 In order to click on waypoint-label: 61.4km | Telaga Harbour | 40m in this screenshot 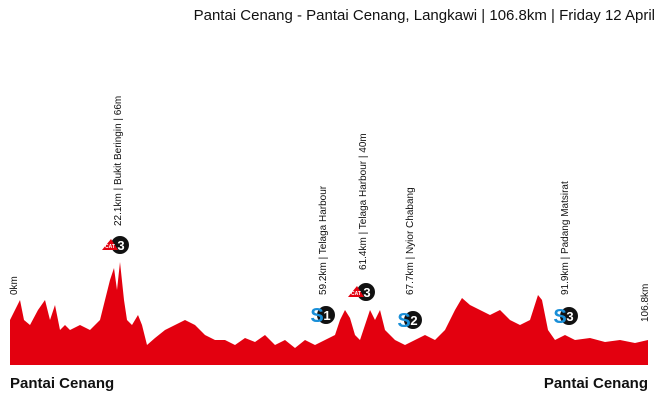, I will do `click(363, 201)`.